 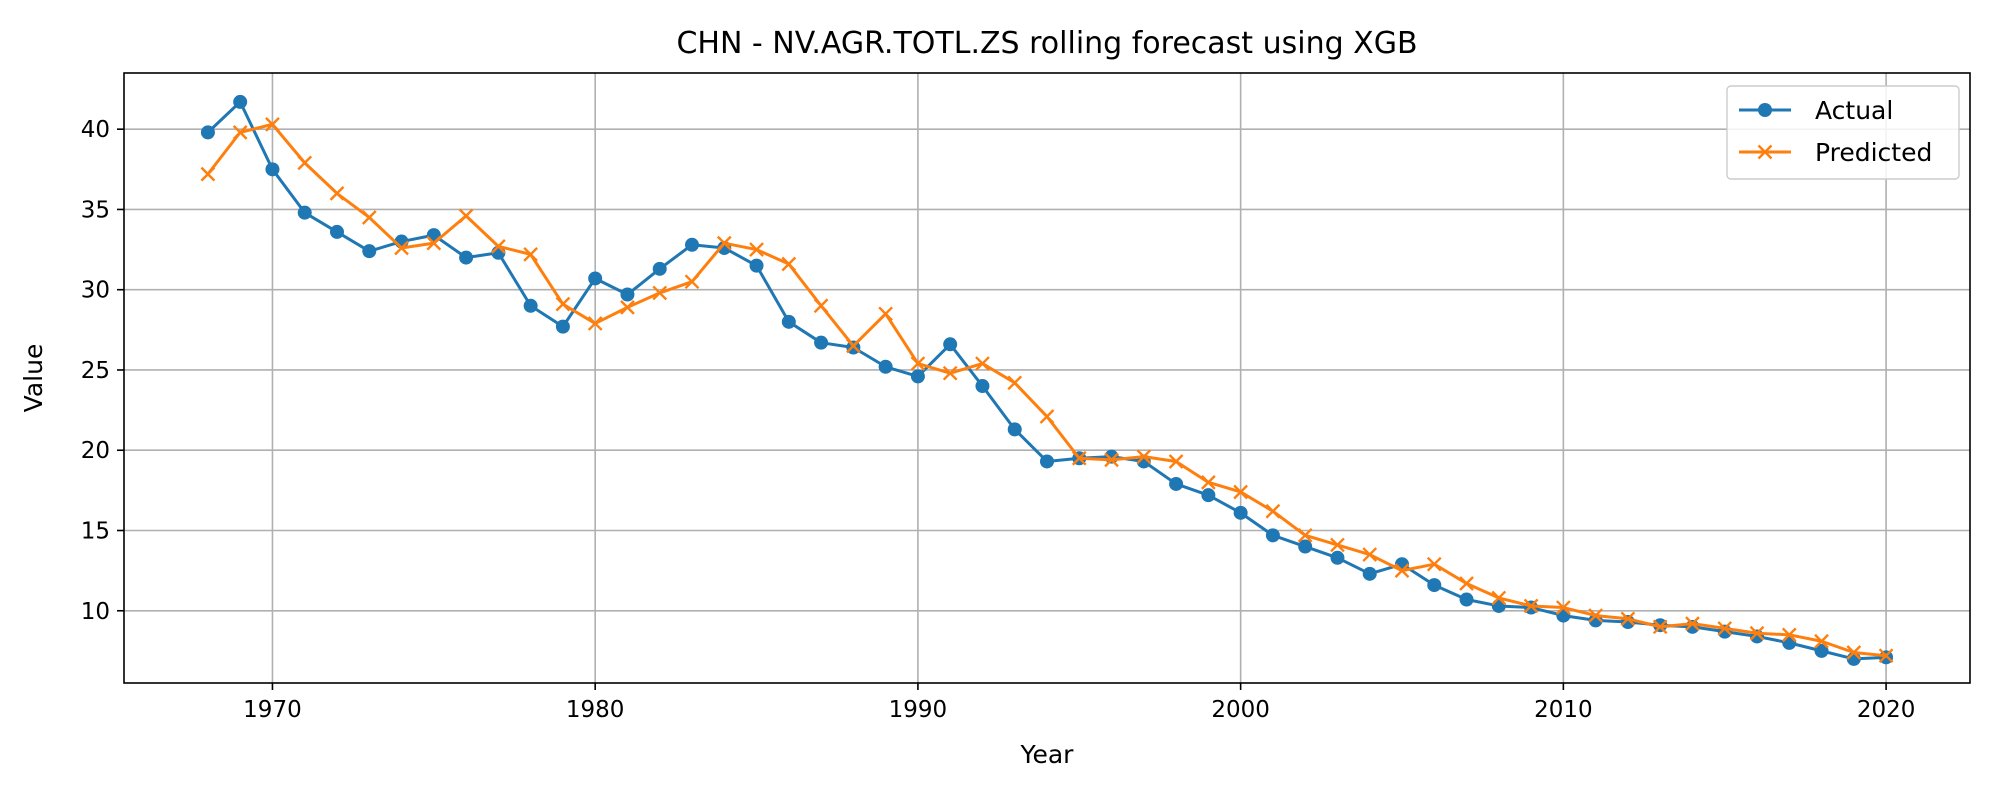 I want to click on legend-entry-actual: Actual, so click(x=1816, y=110).